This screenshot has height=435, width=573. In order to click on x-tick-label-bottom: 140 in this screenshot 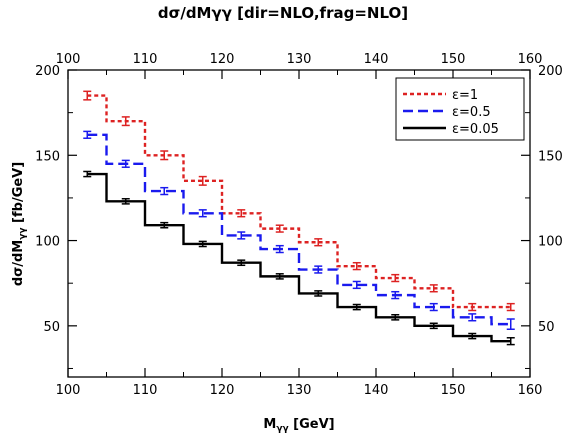, I will do `click(376, 390)`.